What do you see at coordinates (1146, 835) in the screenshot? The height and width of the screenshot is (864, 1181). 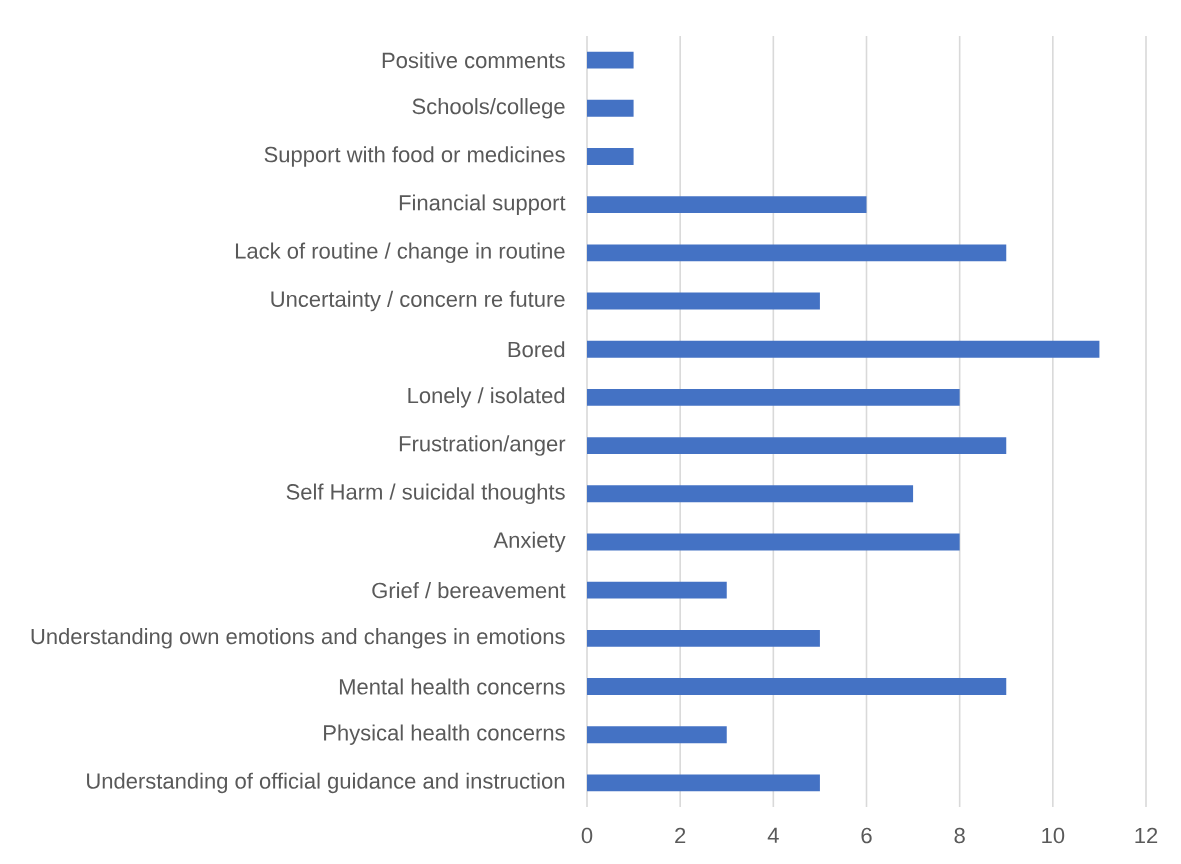 I see `x-tick-label: 12` at bounding box center [1146, 835].